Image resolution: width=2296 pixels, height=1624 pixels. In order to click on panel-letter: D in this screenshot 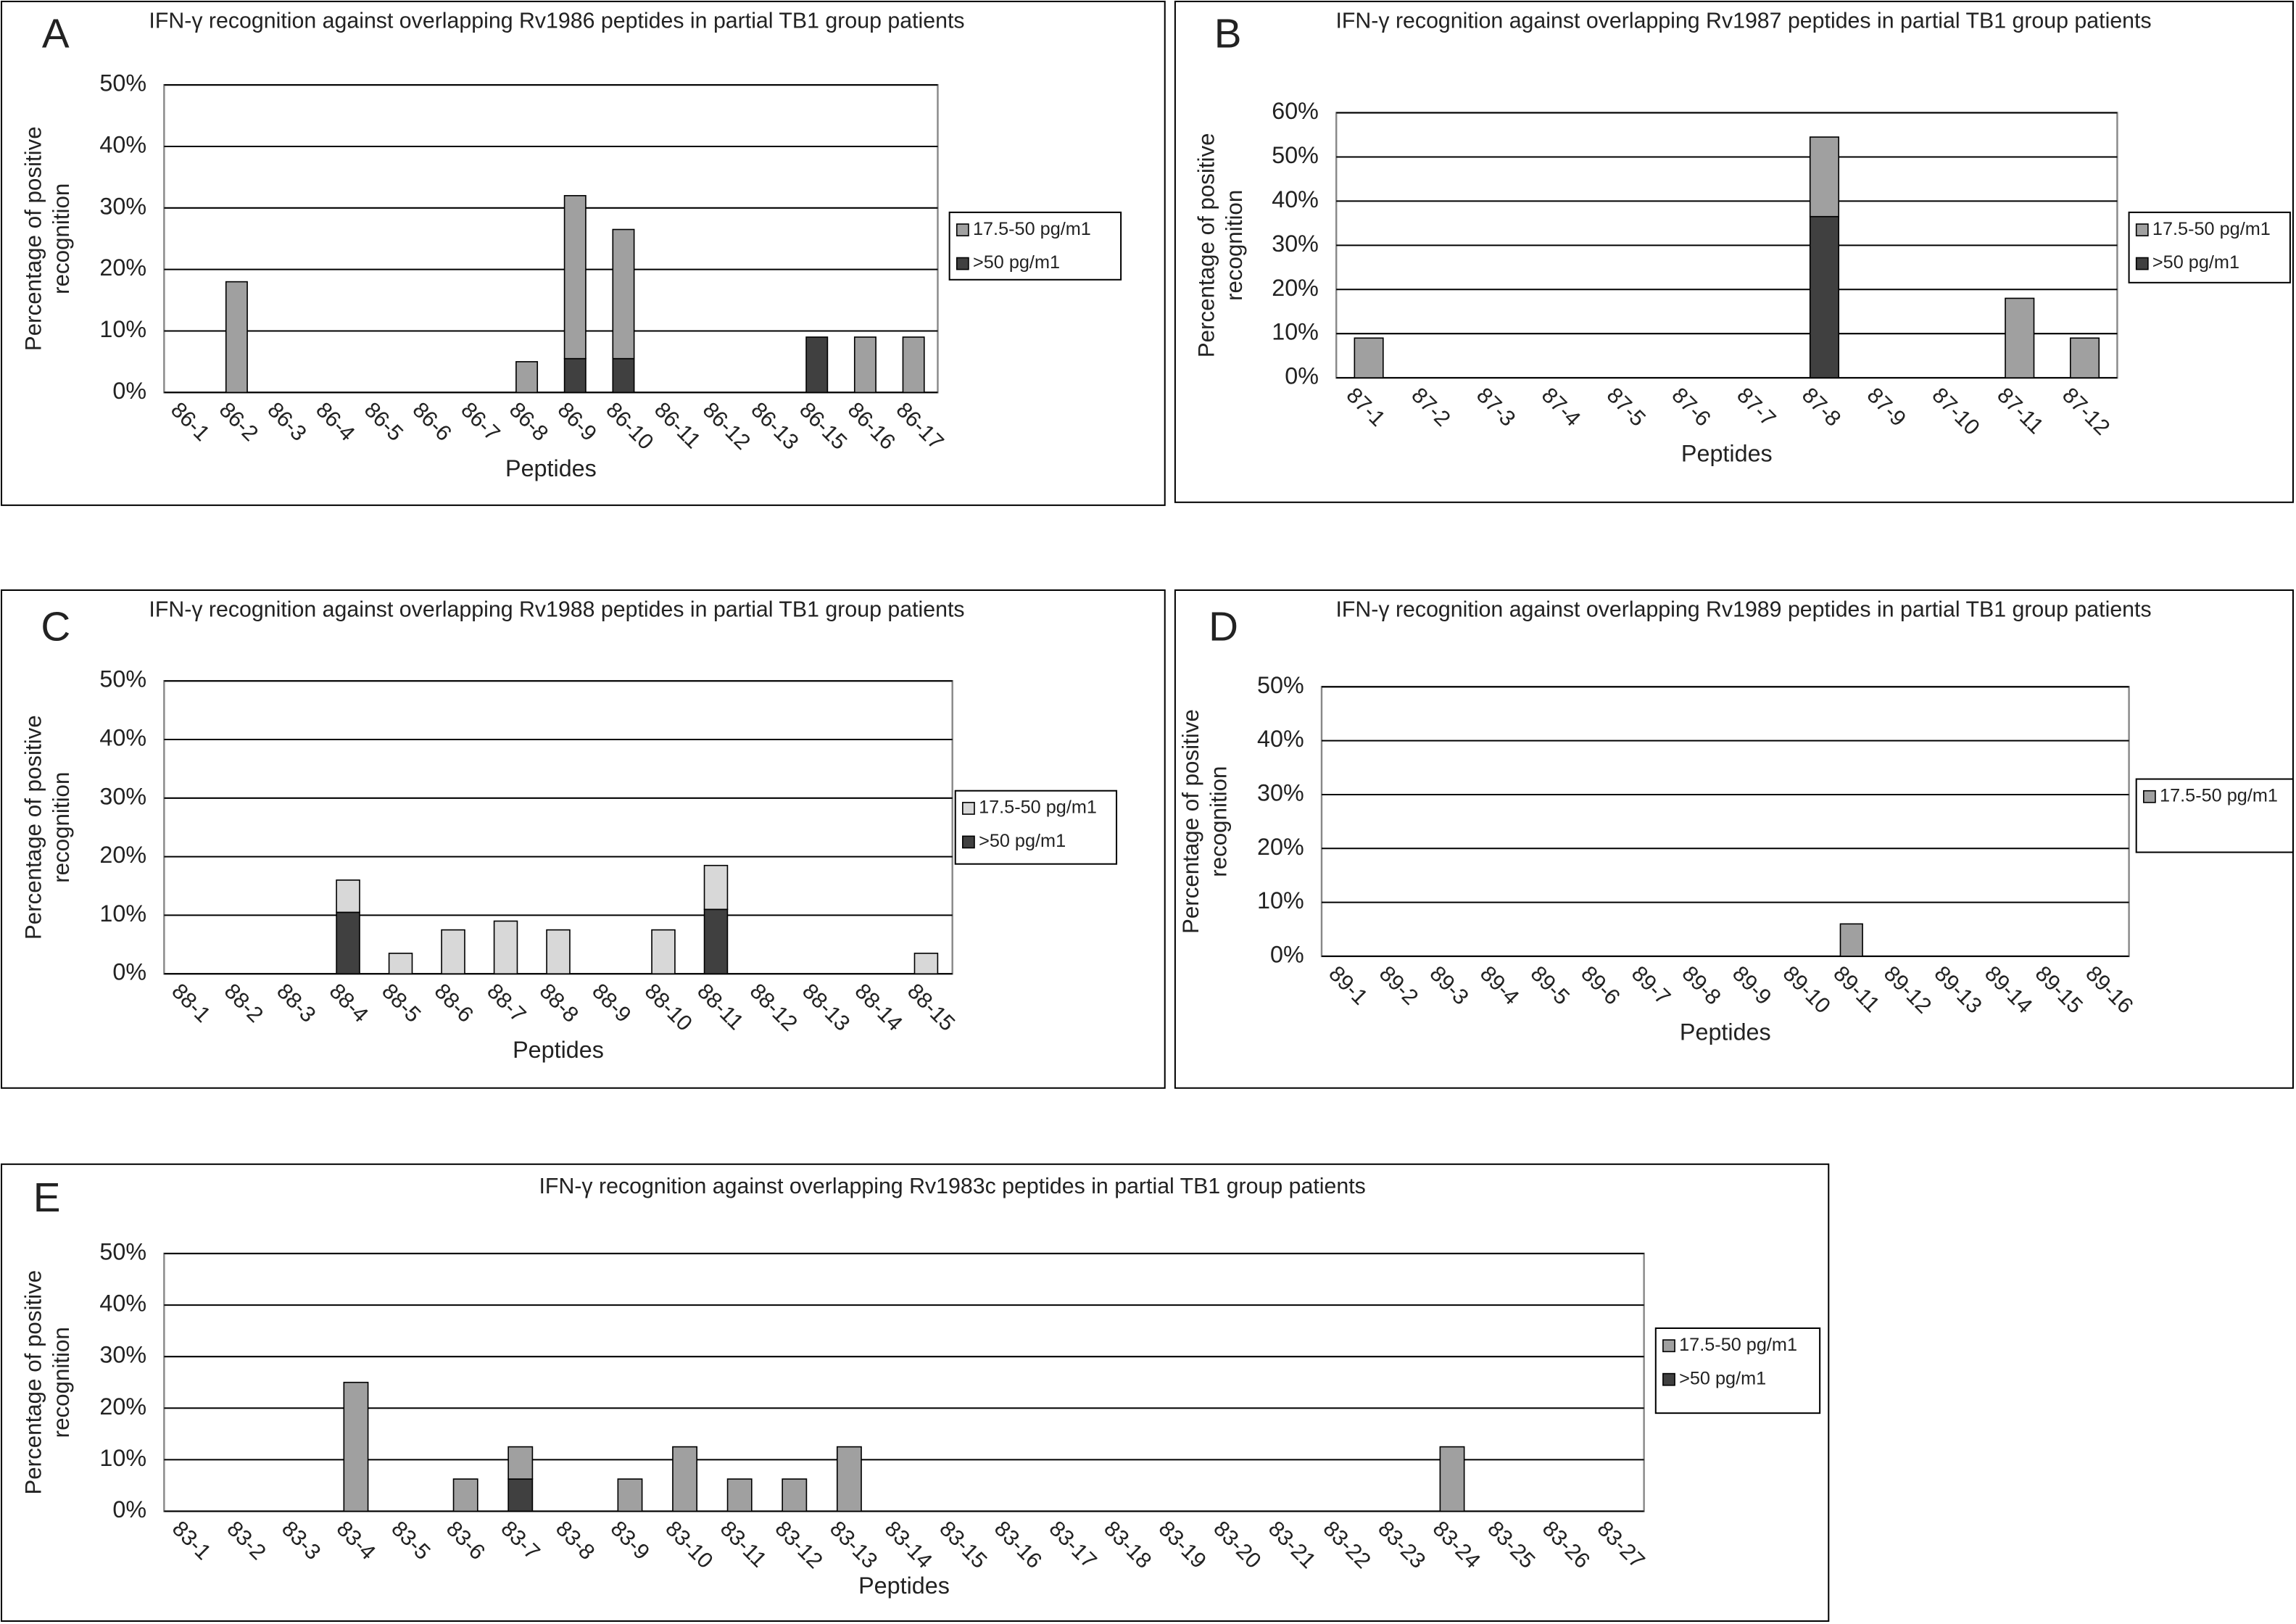, I will do `click(1223, 626)`.